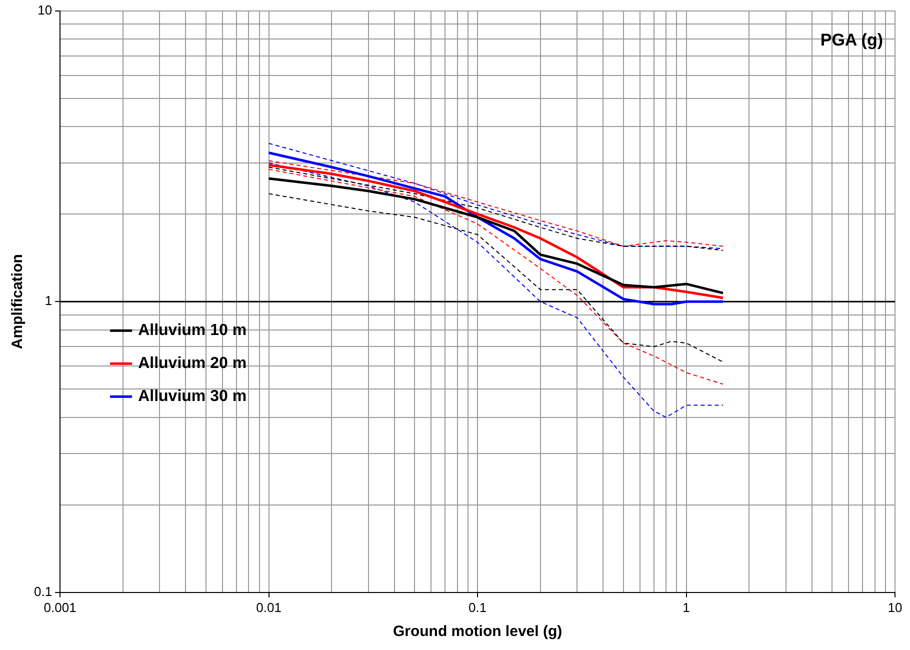 The height and width of the screenshot is (650, 910). What do you see at coordinates (60, 607) in the screenshot?
I see `x-tick-label: 0.001` at bounding box center [60, 607].